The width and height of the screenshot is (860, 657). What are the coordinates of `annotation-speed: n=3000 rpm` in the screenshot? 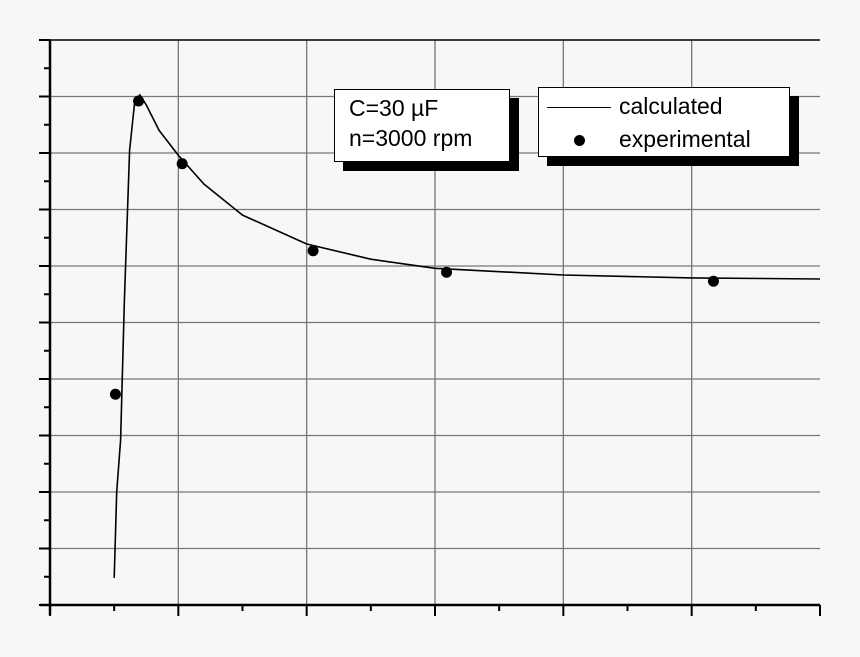 It's located at (411, 138).